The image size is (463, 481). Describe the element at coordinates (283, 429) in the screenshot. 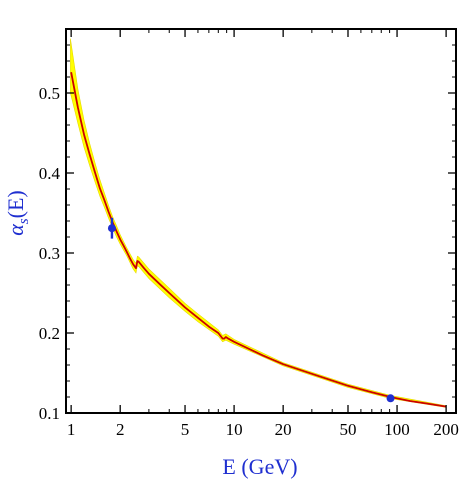

I see `x-tick-label-20: 20` at that location.